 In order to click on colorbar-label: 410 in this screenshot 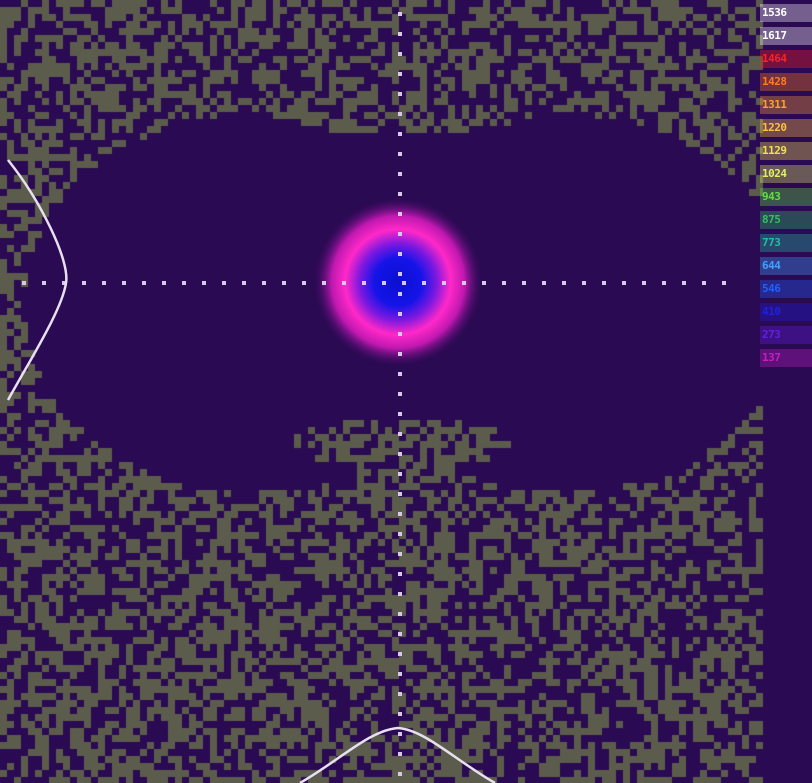, I will do `click(771, 311)`.